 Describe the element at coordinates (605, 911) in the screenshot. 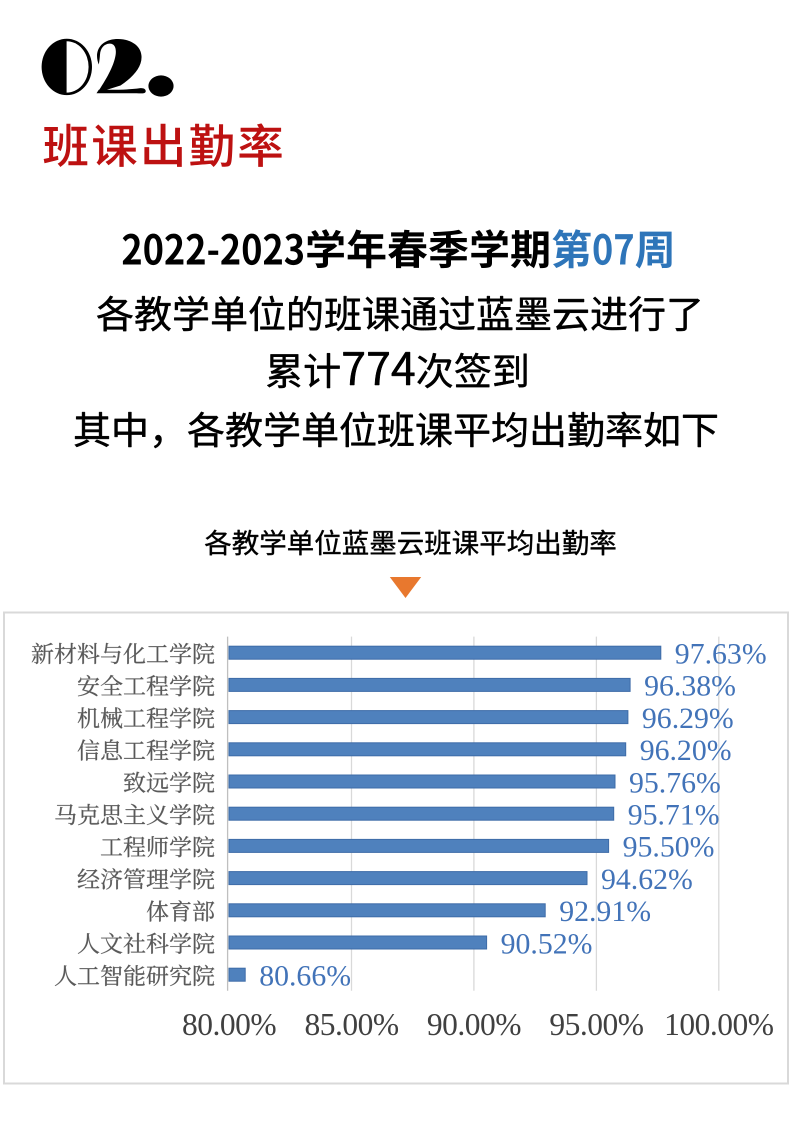

I see `svg-text: 92.91%` at that location.